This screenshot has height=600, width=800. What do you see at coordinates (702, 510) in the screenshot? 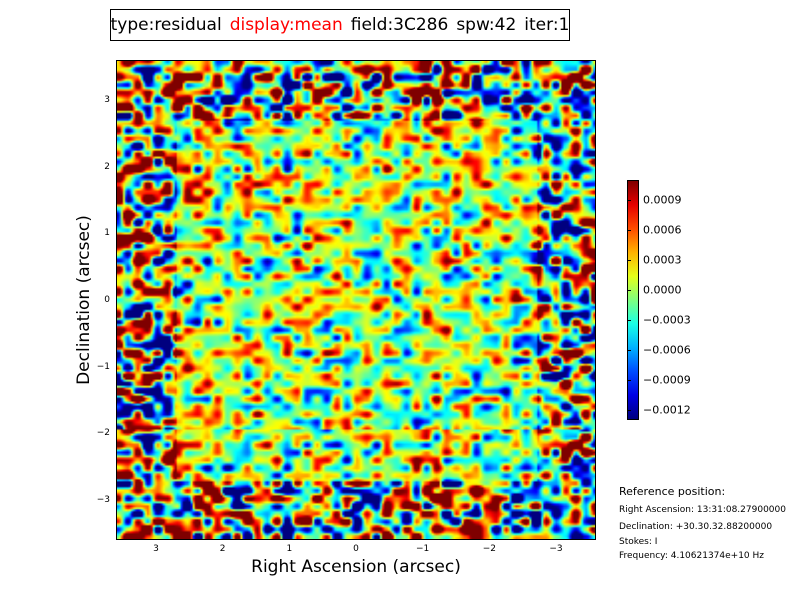
I see `reference-ra: Right Ascension: 13:31:08.27900000` at bounding box center [702, 510].